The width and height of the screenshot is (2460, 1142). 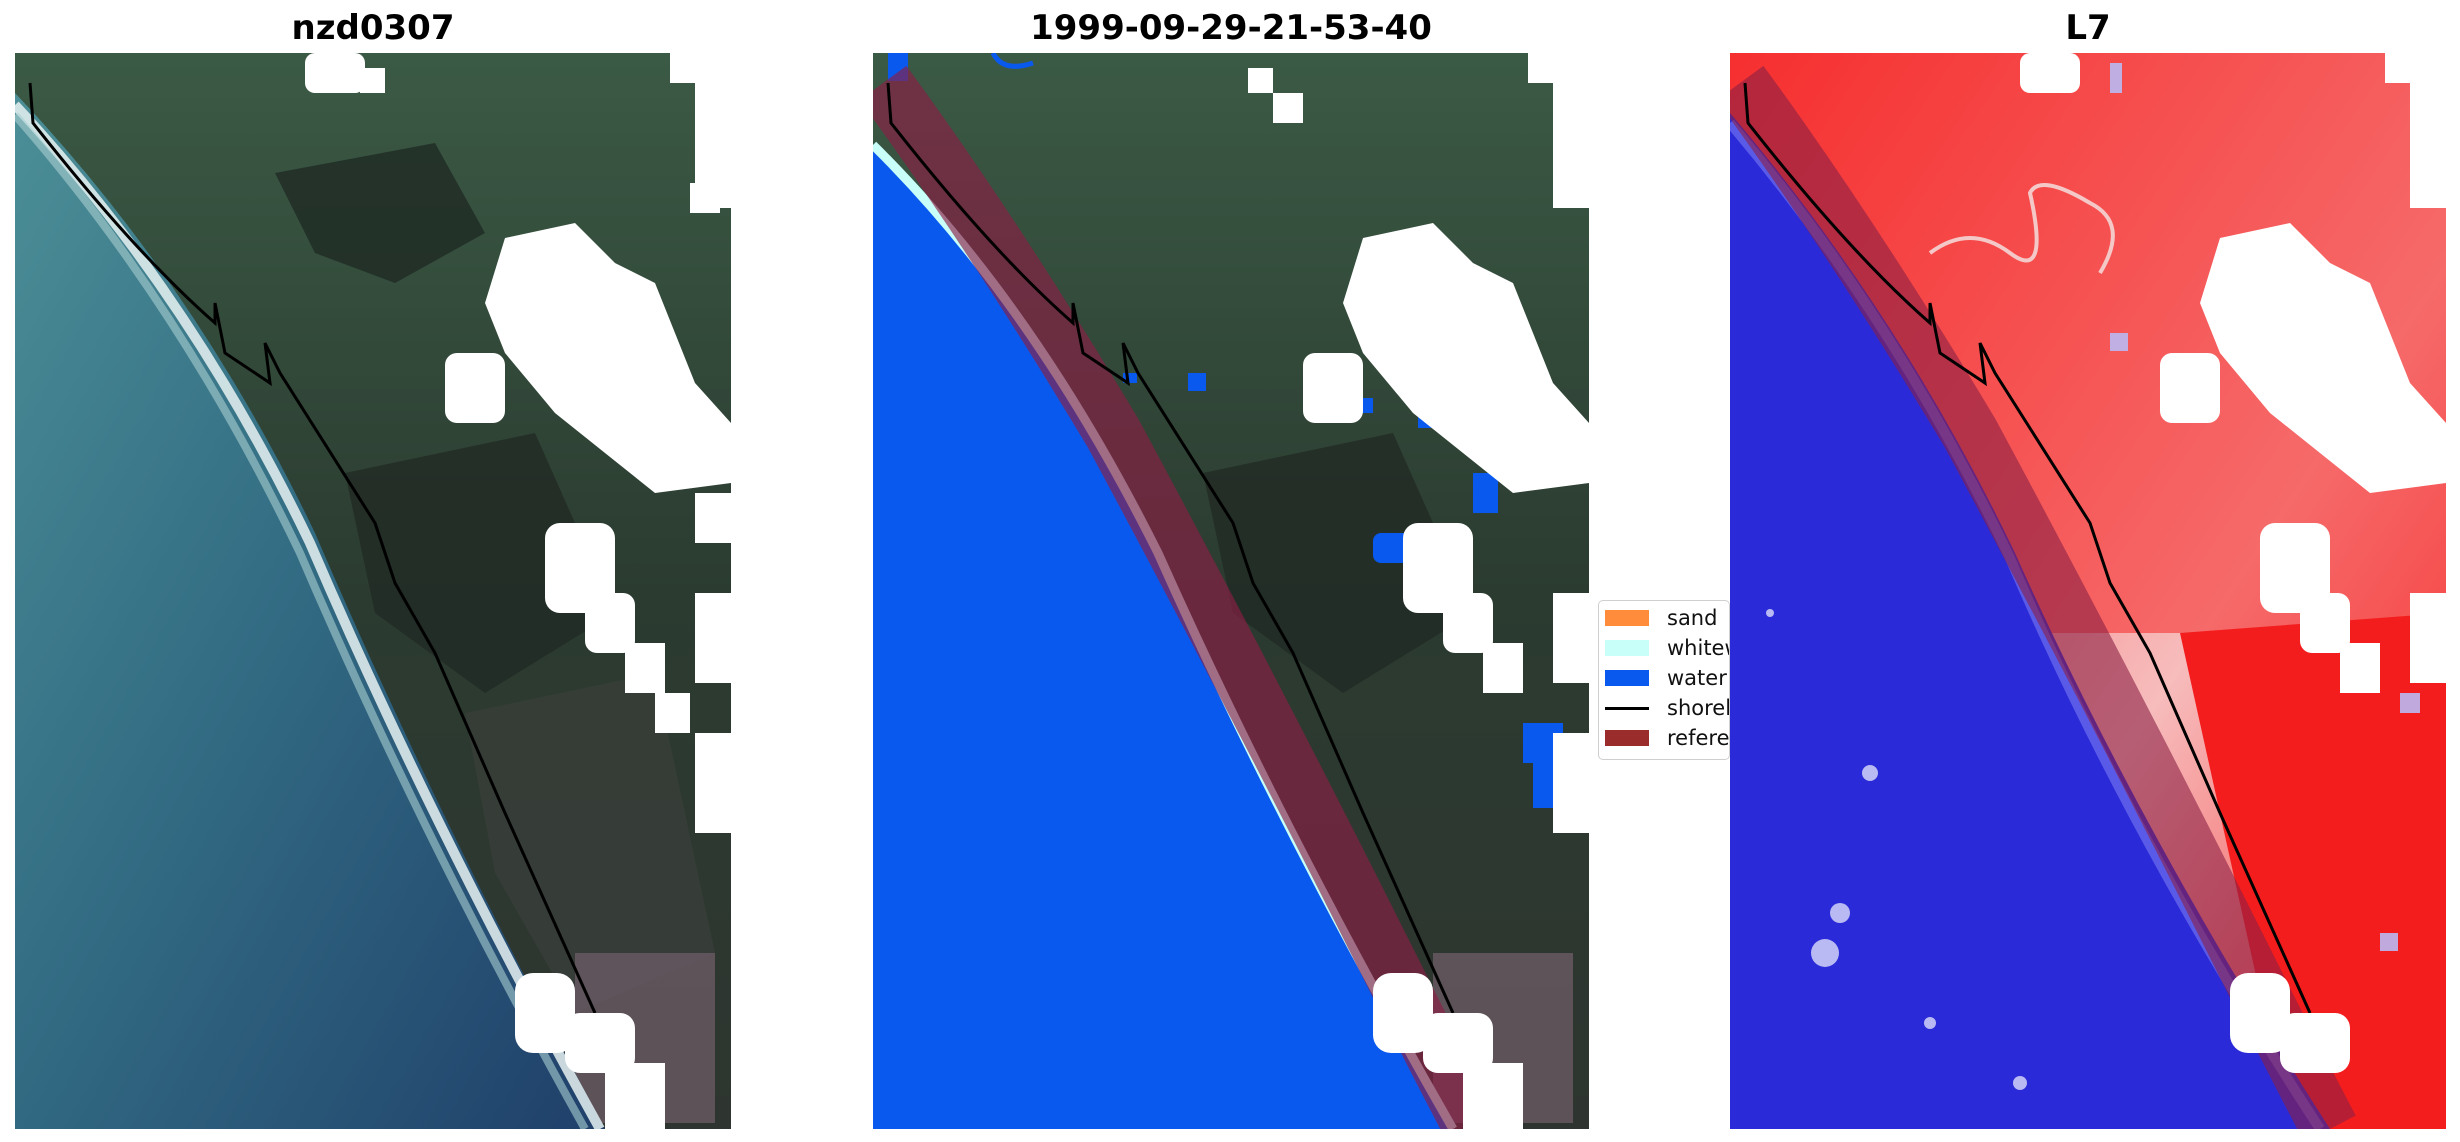 What do you see at coordinates (373, 28) in the screenshot?
I see `panel-title-rgb: nzd0307` at bounding box center [373, 28].